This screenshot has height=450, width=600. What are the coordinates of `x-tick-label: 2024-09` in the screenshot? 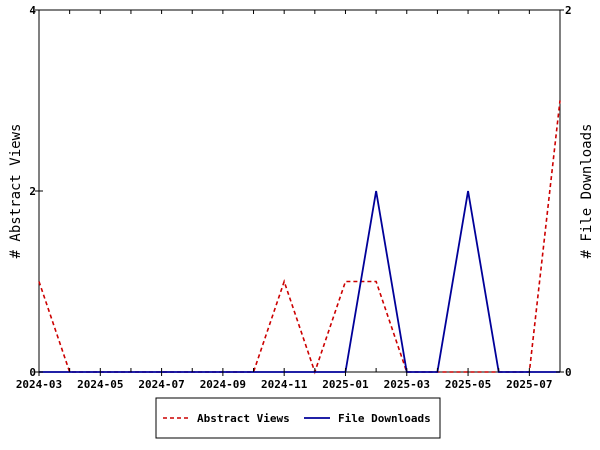 It's located at (223, 384).